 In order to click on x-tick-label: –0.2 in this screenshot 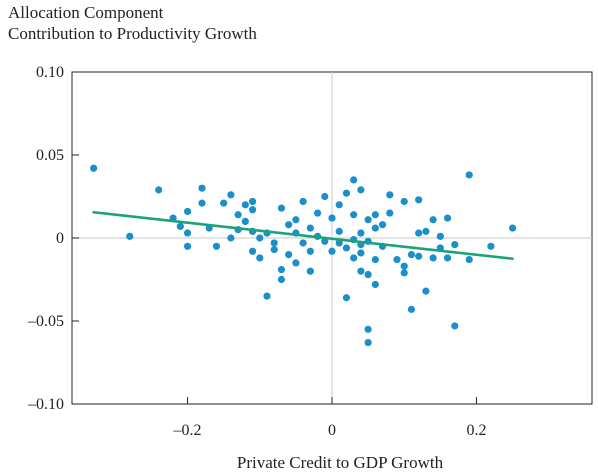, I will do `click(187, 430)`.